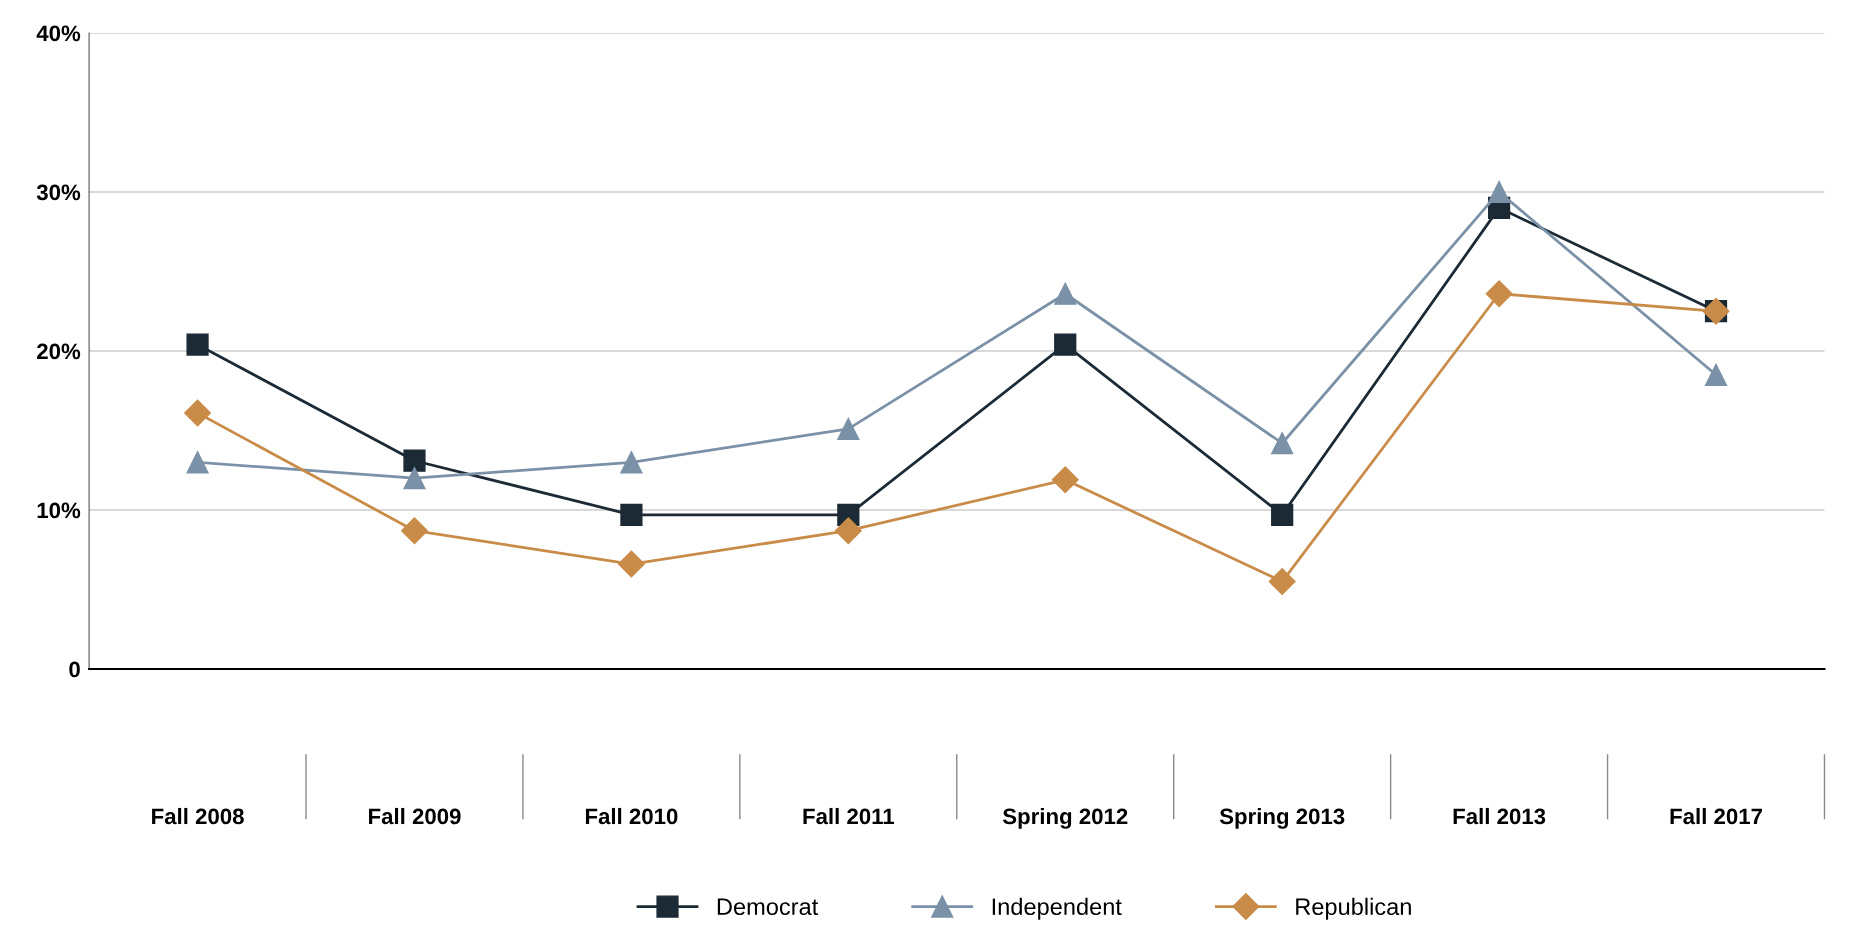 The height and width of the screenshot is (941, 1864). Describe the element at coordinates (59, 351) in the screenshot. I see `y-tick-label: 20%` at that location.